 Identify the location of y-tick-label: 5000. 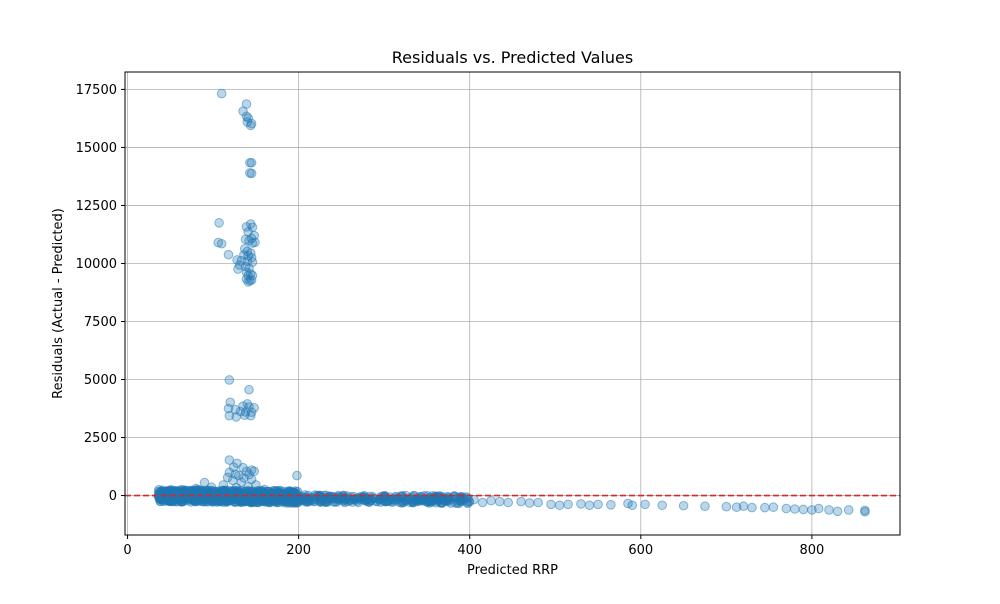
(100, 380).